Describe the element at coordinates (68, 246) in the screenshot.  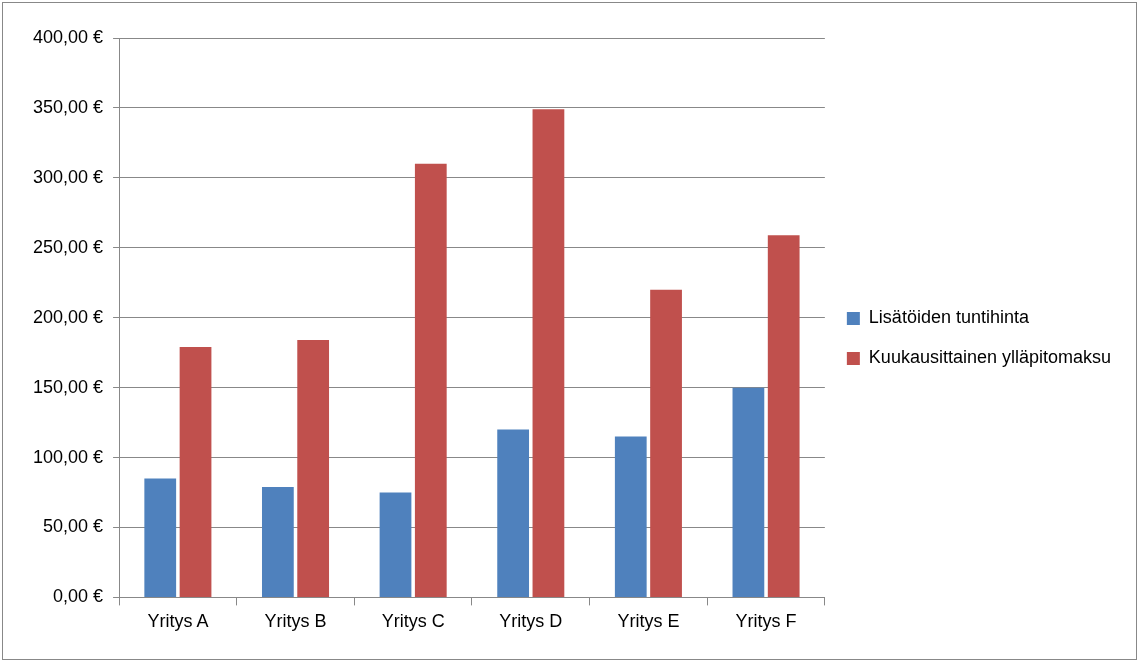
I see `y-tick-label: 250,00 €` at that location.